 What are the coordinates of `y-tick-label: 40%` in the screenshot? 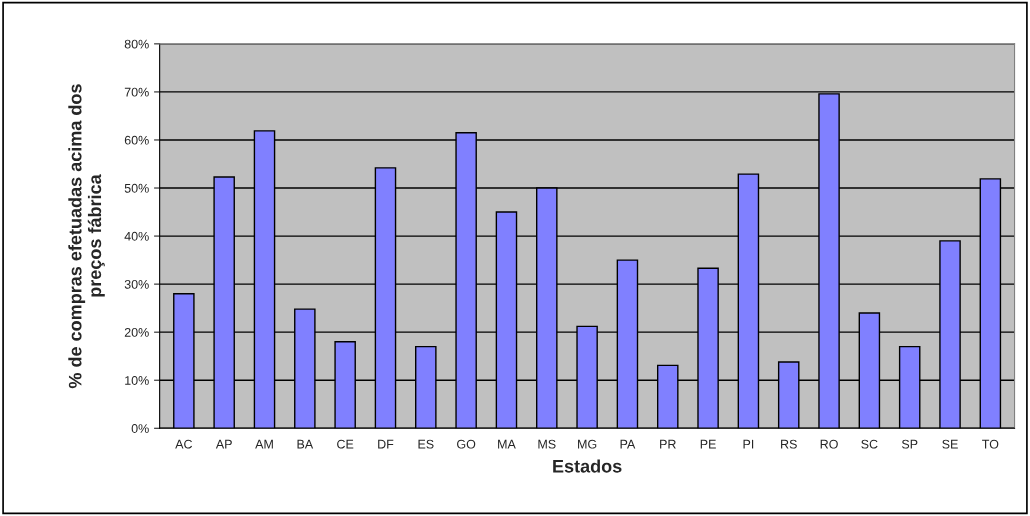 It's located at (136, 236).